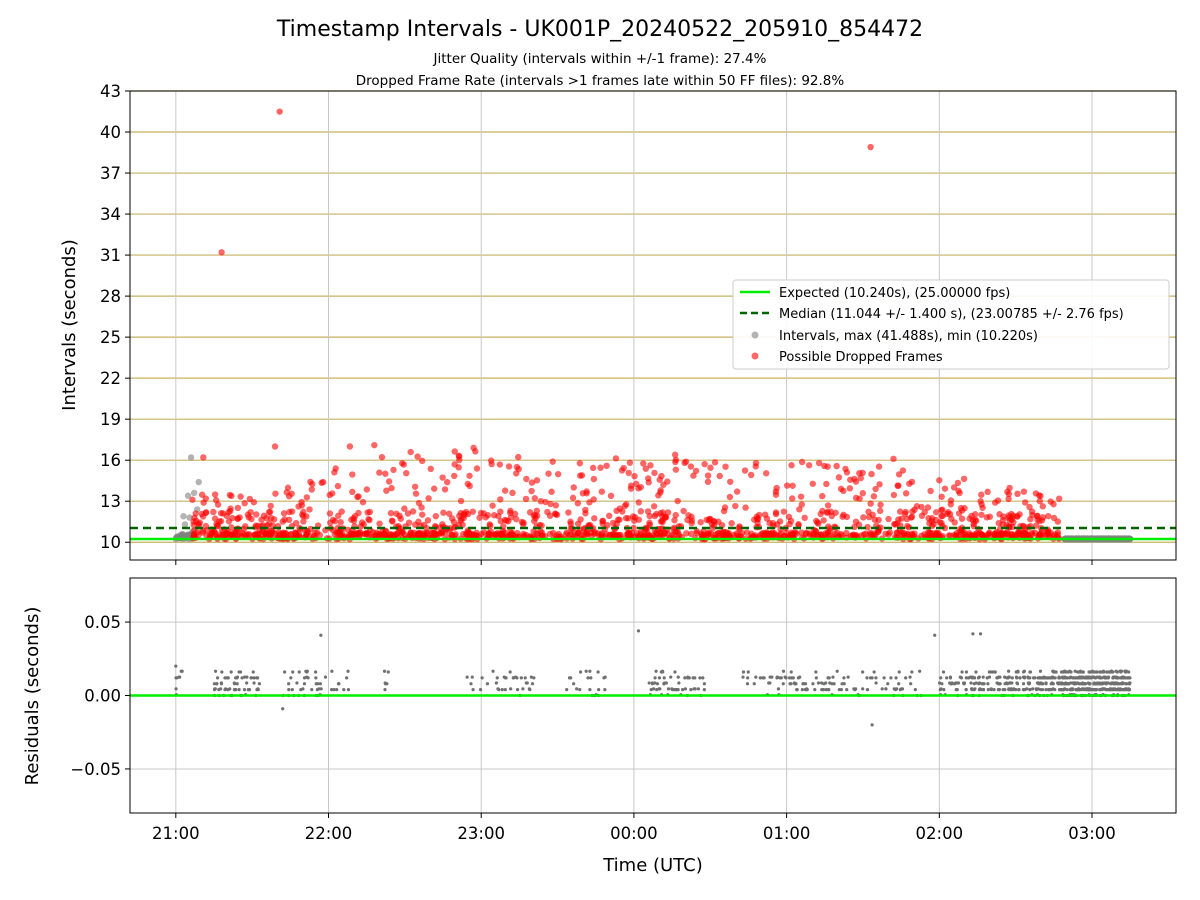 The image size is (1200, 900). I want to click on top-y-tick-label: 31, so click(110, 255).